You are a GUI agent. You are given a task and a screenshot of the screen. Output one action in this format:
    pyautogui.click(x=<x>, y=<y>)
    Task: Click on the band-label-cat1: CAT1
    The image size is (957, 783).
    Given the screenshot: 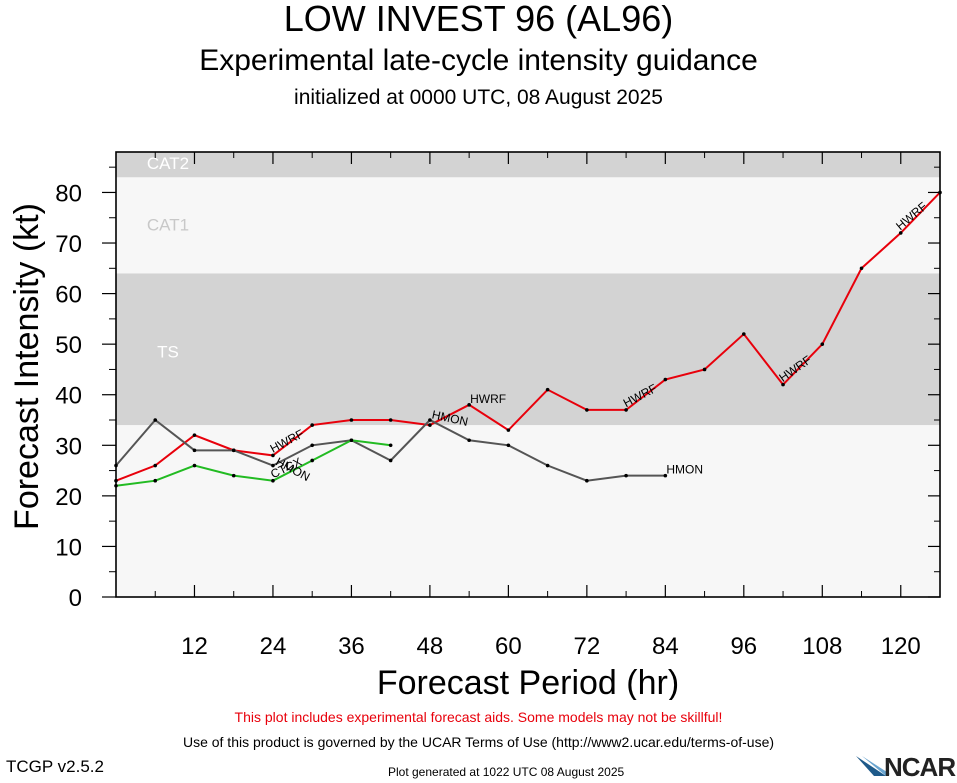 What is the action you would take?
    pyautogui.click(x=168, y=224)
    